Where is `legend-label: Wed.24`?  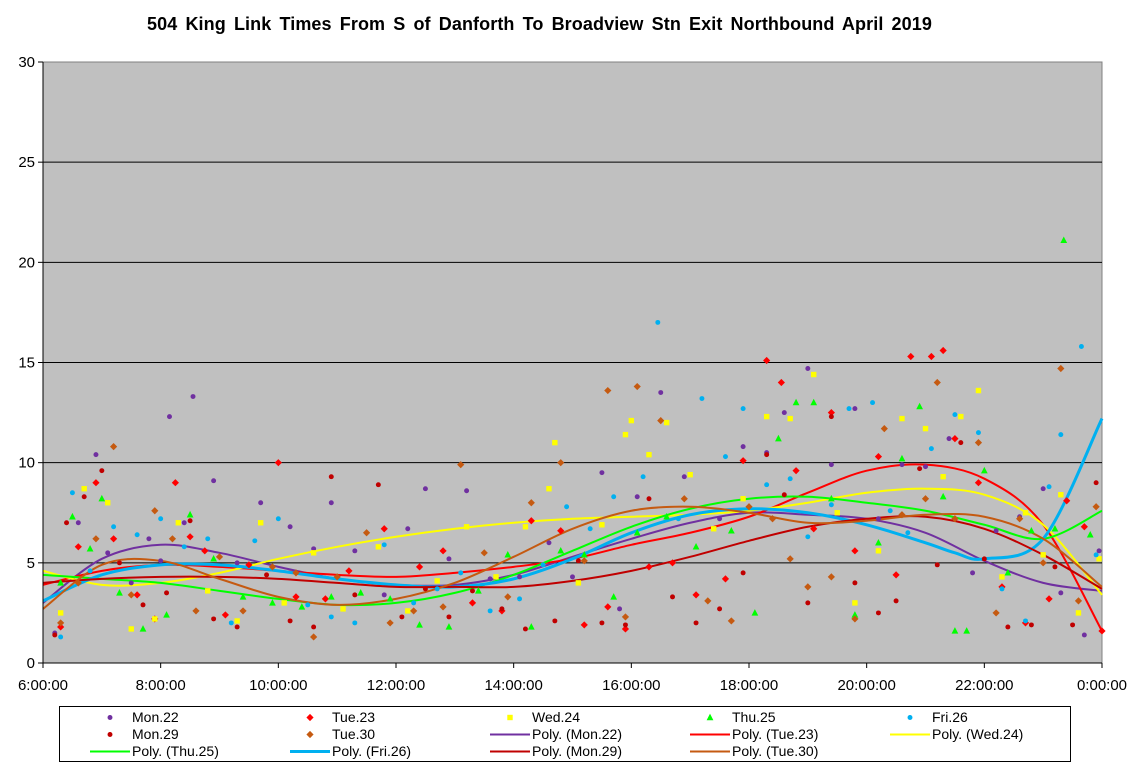
legend-label: Wed.24 is located at coordinates (556, 717).